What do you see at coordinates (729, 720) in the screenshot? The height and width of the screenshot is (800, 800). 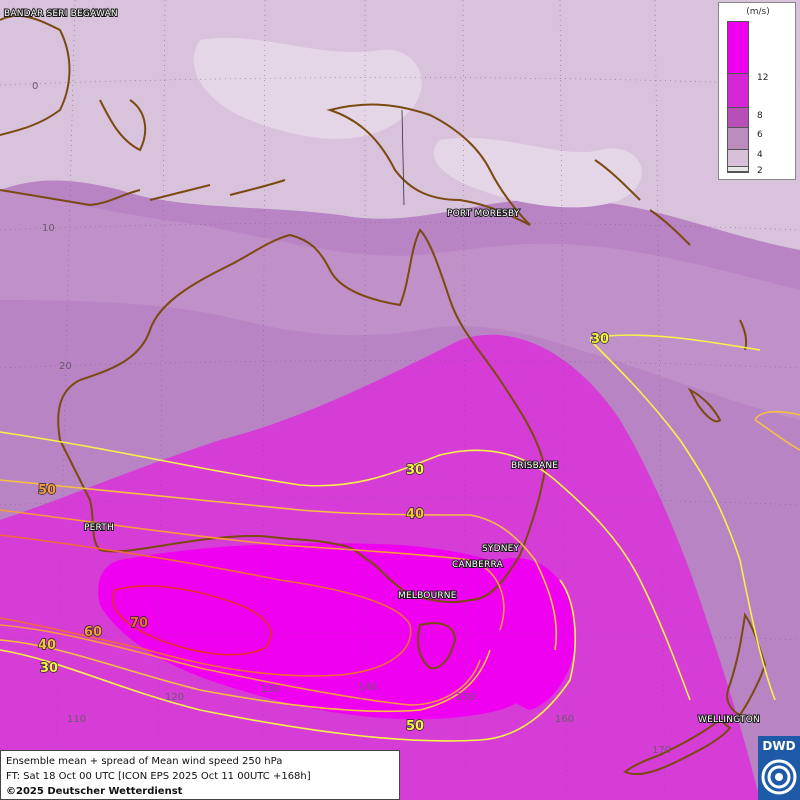 I see `city-label-wellington: WELLINGTON` at bounding box center [729, 720].